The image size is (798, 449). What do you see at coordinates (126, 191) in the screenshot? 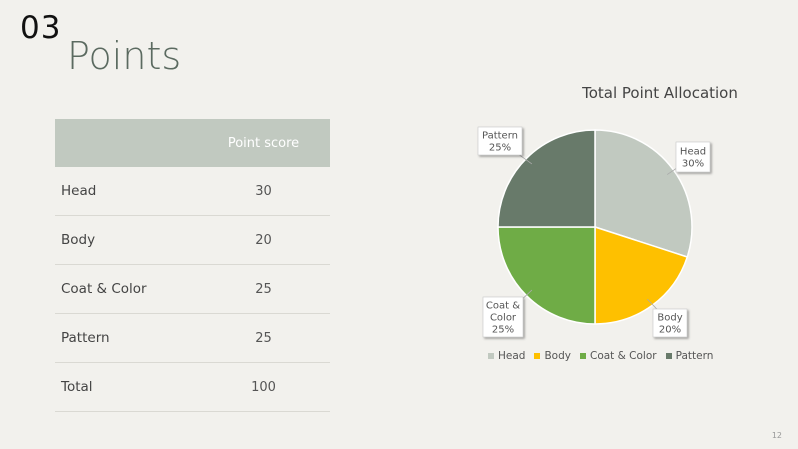
I see `row-label: Head` at bounding box center [126, 191].